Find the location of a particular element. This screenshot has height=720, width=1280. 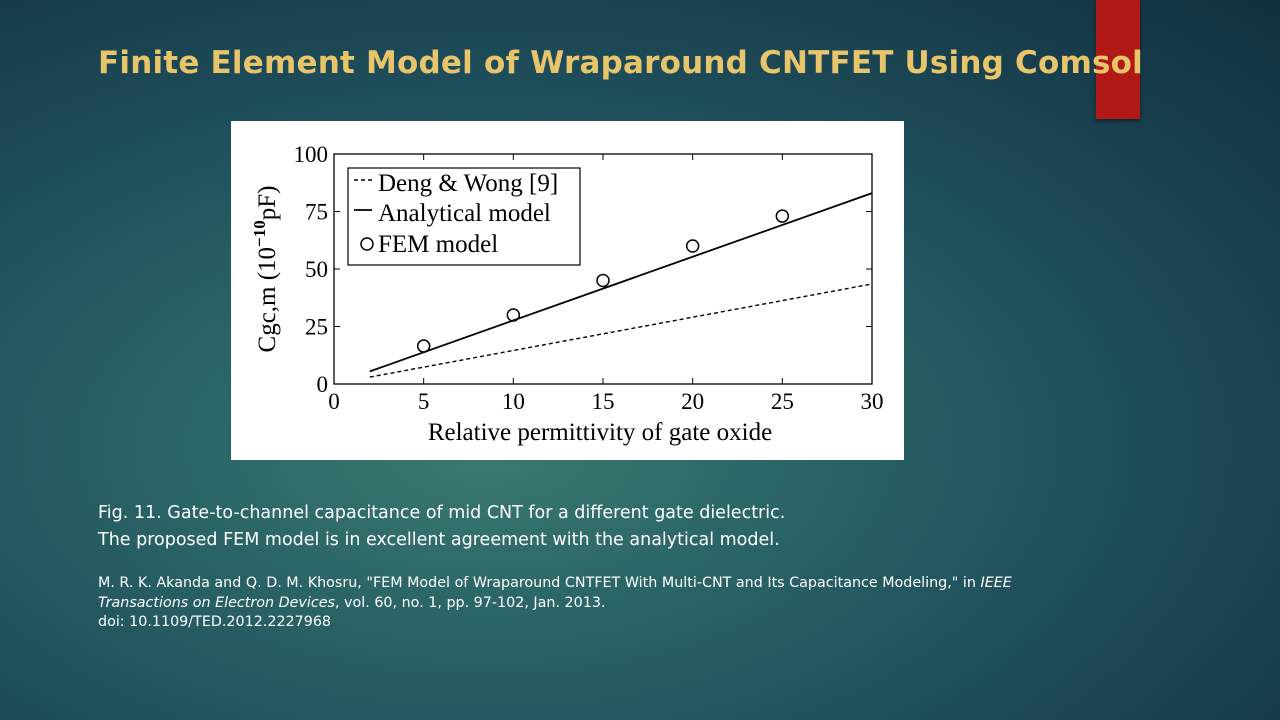

y-axis-label-main: Cgc,m (10 is located at coordinates (267, 300).